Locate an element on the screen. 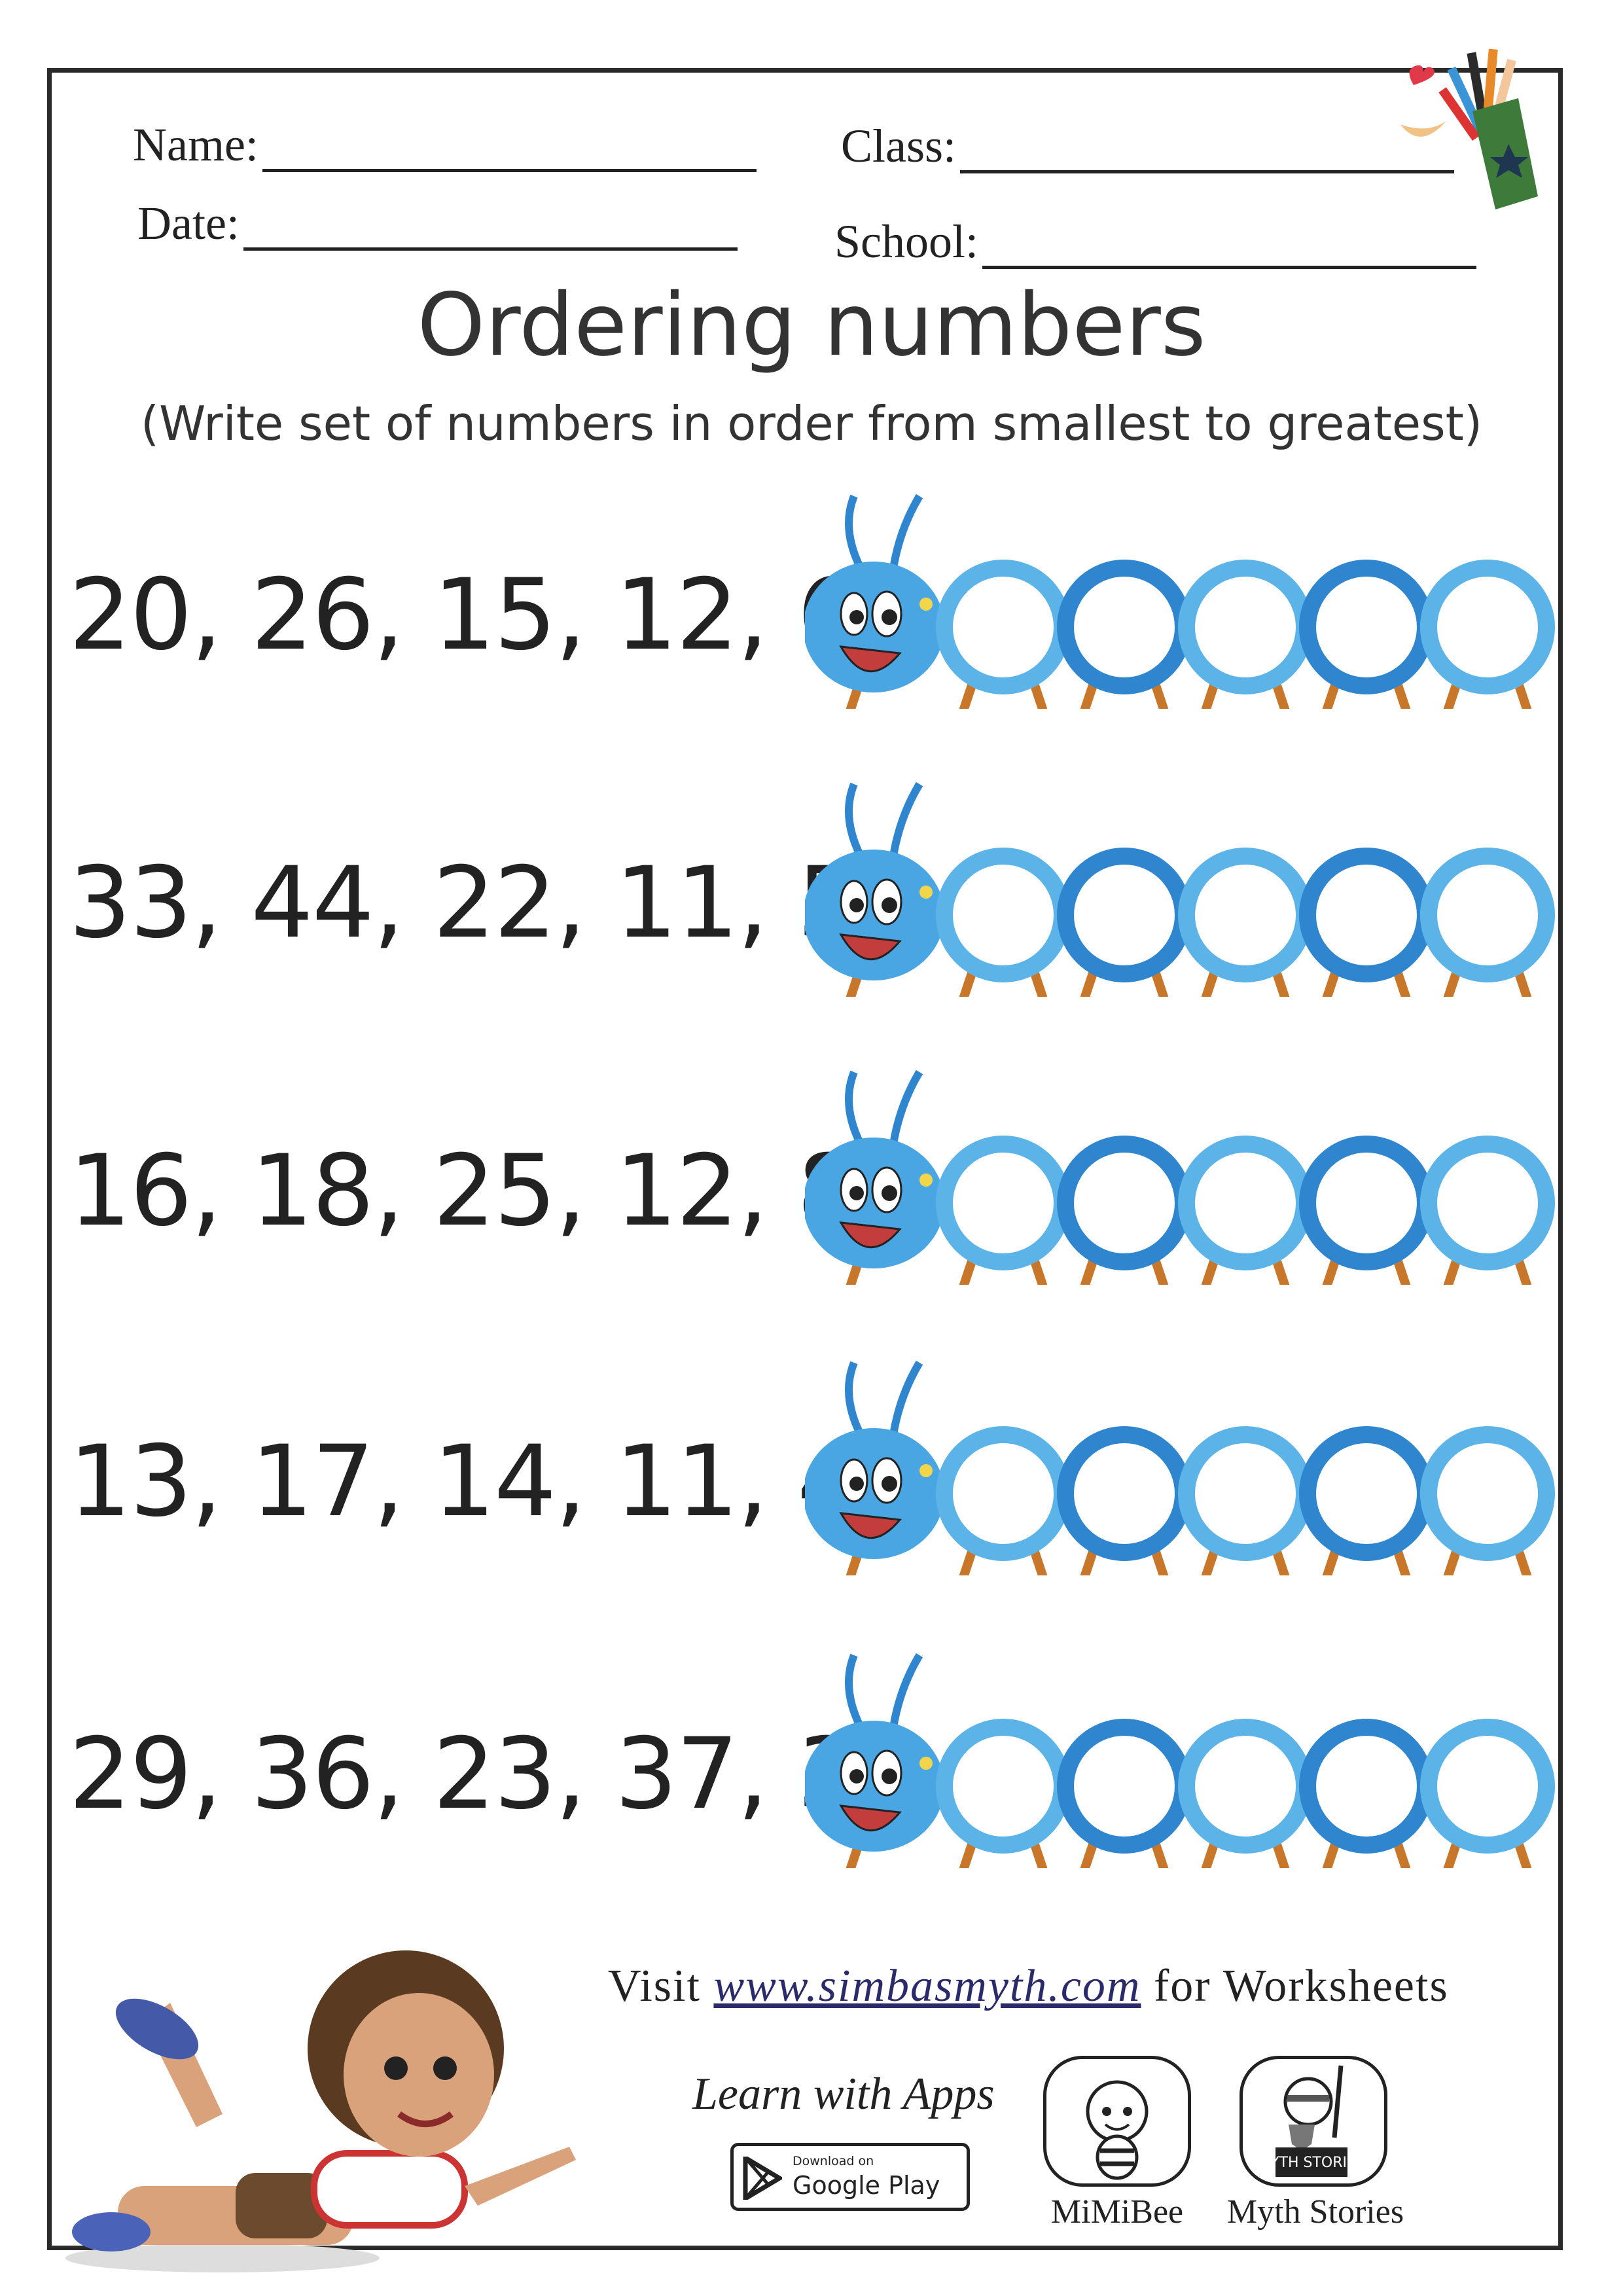 The image size is (1623, 2296). mimibee-app-icon is located at coordinates (1117, 2121).